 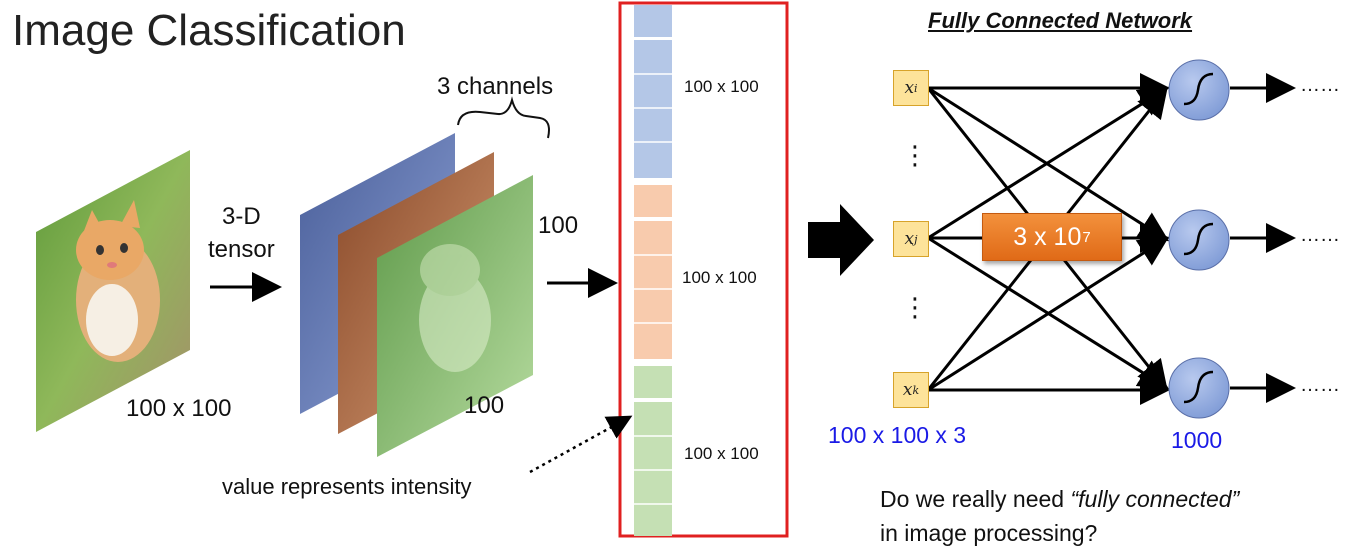 I want to click on vertical-dots-upper: ⋮, so click(x=915, y=155).